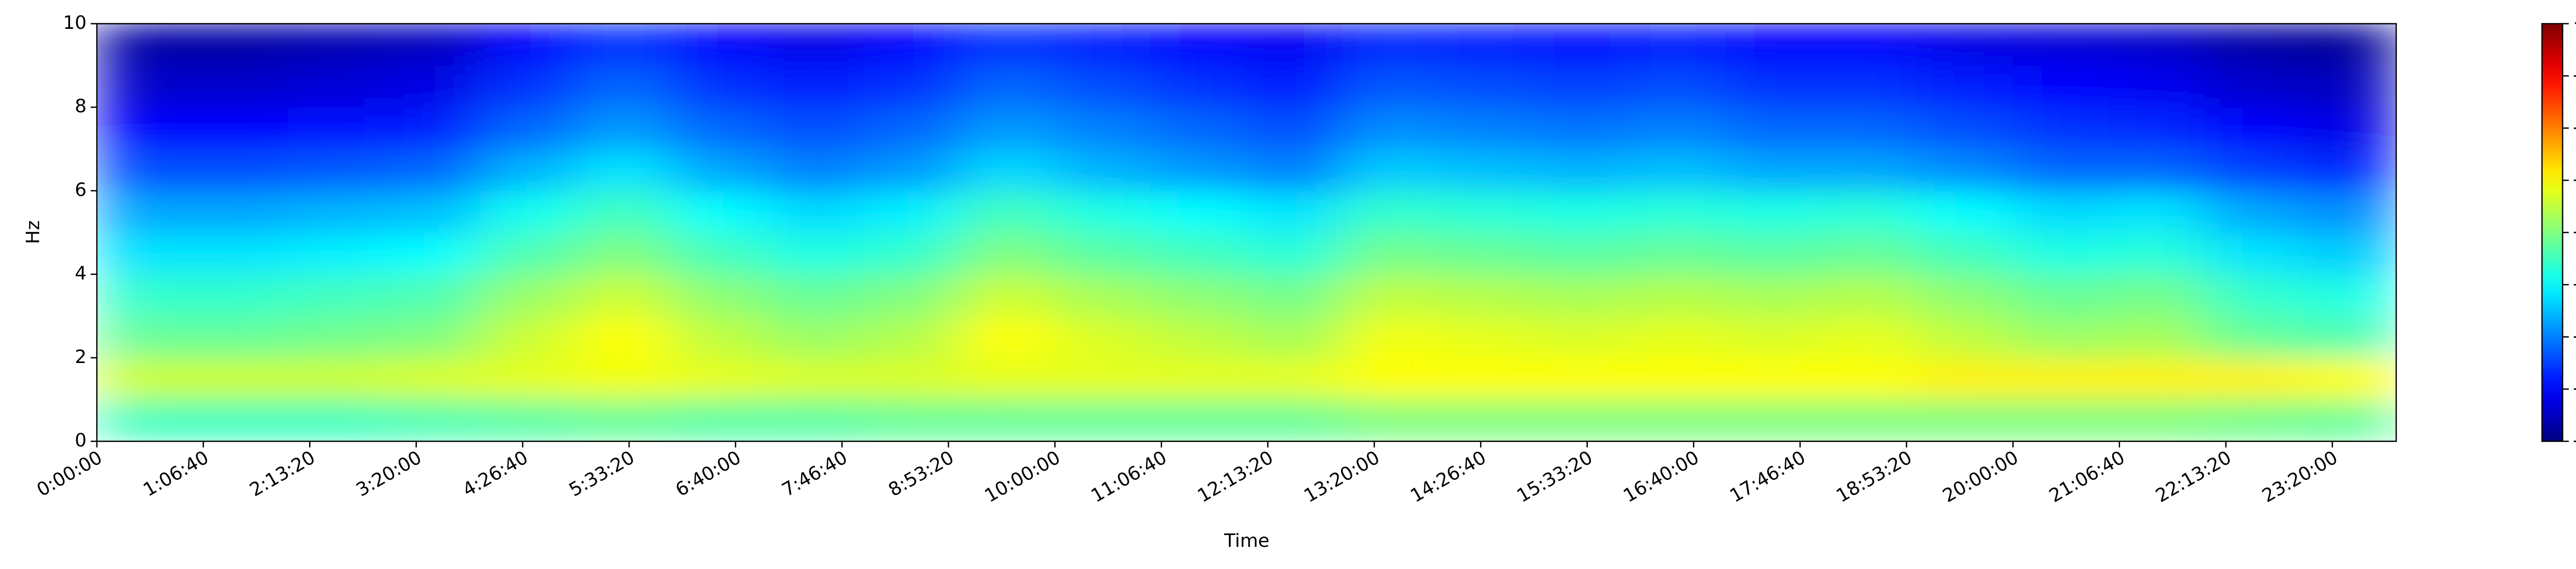 This screenshot has width=2576, height=569. What do you see at coordinates (2574, 179) in the screenshot?
I see `colorbar-tick-label: -30 dB` at bounding box center [2574, 179].